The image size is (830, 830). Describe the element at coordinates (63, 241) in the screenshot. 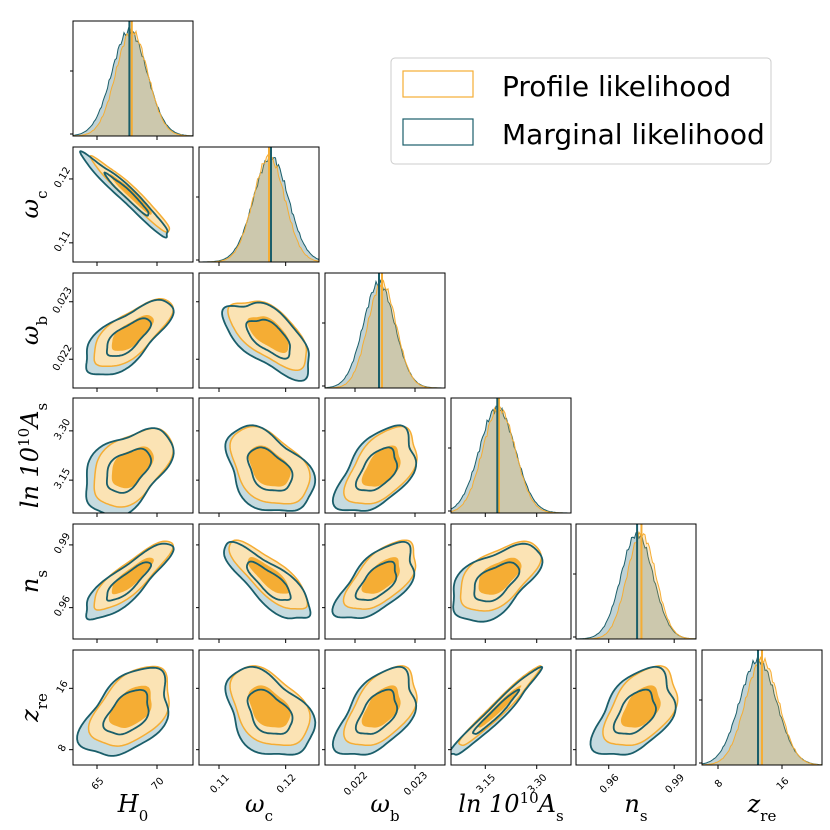

I see `y-tick-label: 0.11` at that location.